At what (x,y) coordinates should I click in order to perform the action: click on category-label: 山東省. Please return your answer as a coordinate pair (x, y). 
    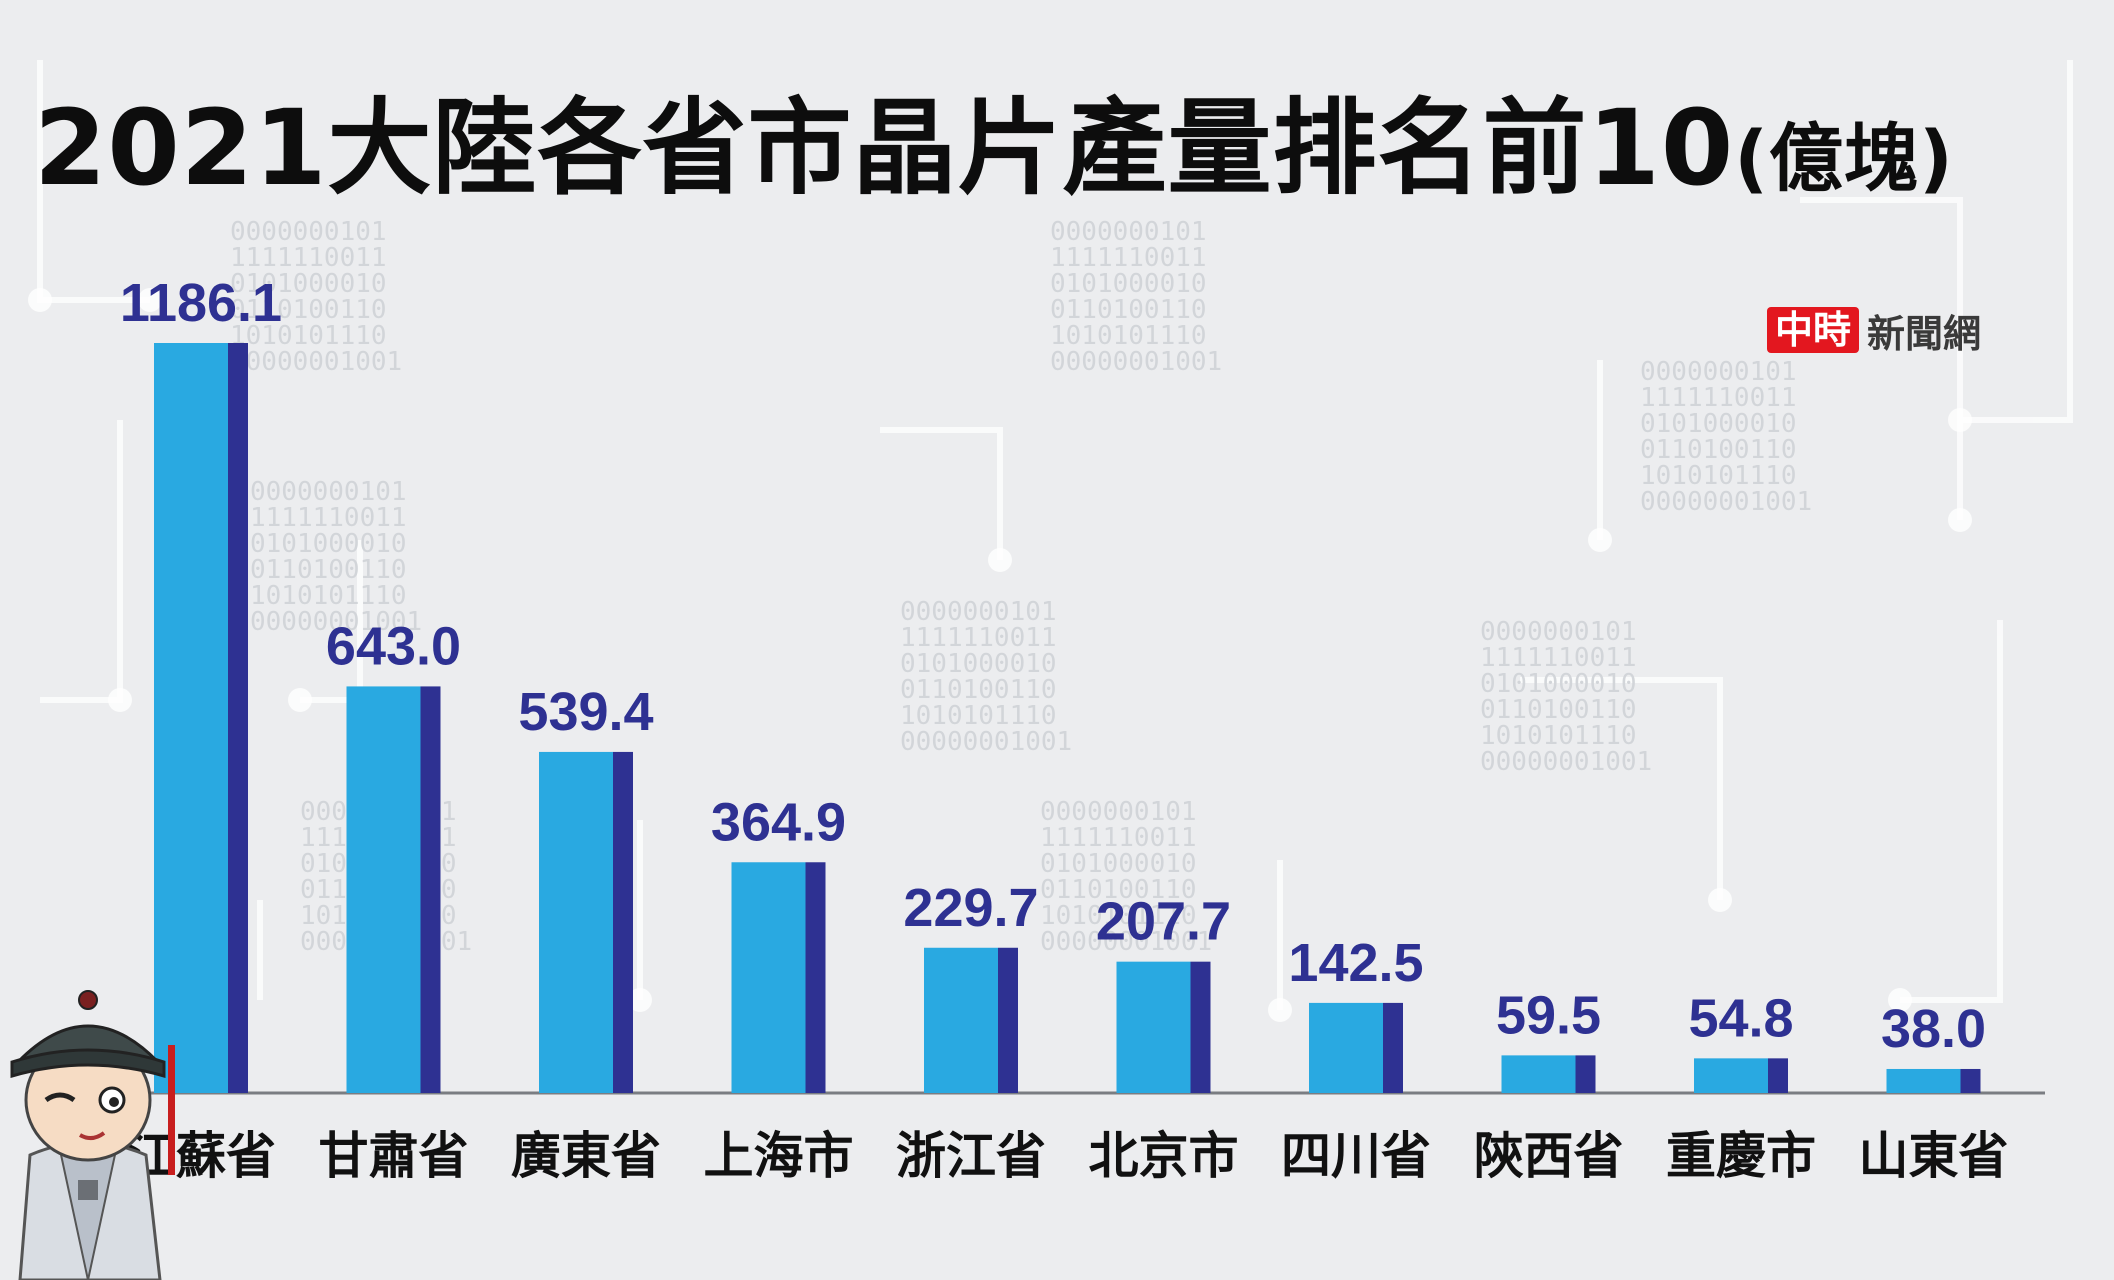
    Looking at the image, I should click on (1934, 1156).